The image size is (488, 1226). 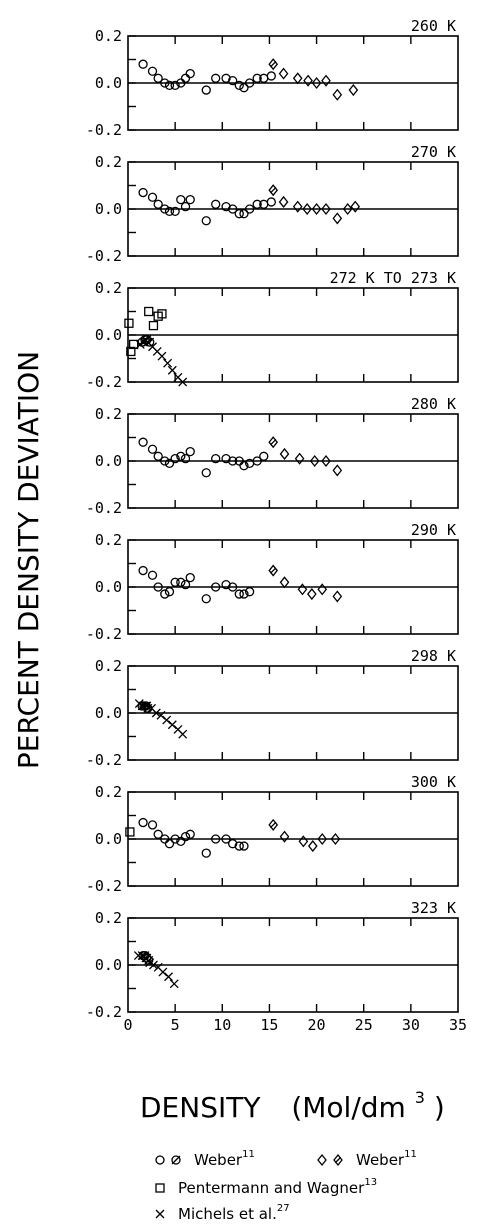 What do you see at coordinates (433, 530) in the screenshot?
I see `panel-temperature-label: 290 K` at bounding box center [433, 530].